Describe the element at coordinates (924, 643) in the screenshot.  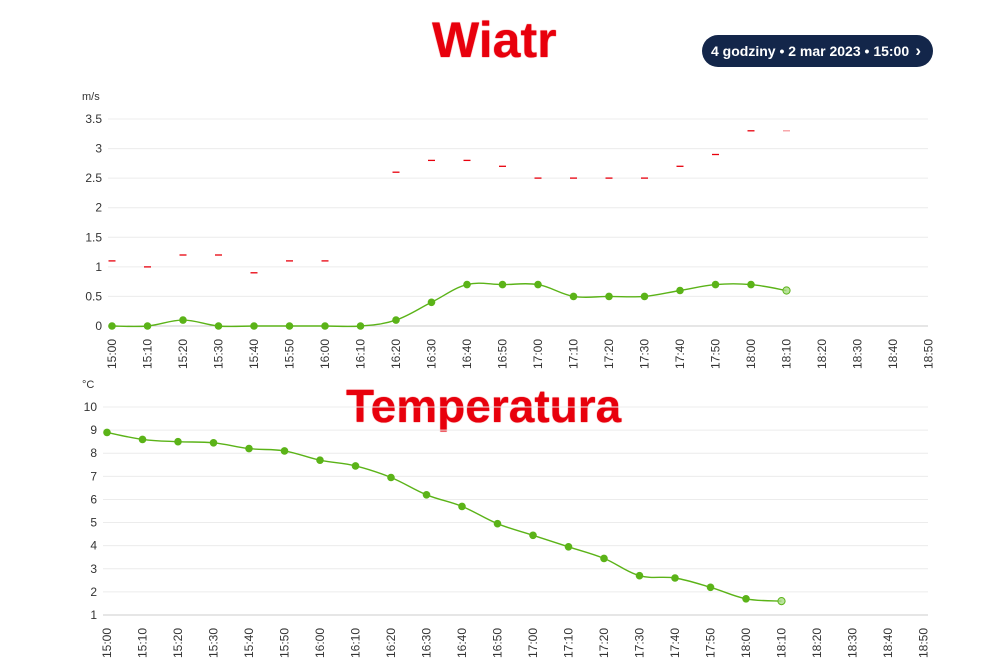
I see `x-tick-label: 18:50` at that location.